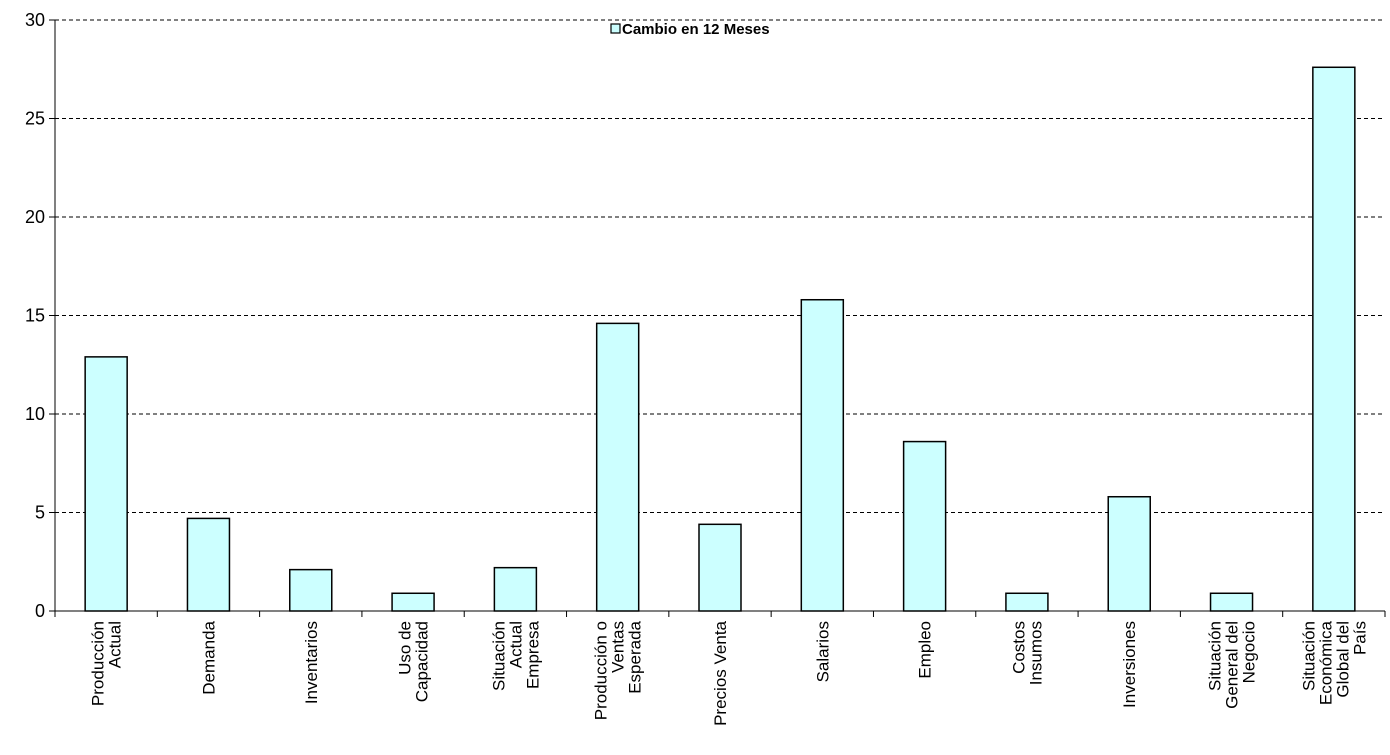 The height and width of the screenshot is (755, 1390). I want to click on category-label-line: Esperada, so click(635, 656).